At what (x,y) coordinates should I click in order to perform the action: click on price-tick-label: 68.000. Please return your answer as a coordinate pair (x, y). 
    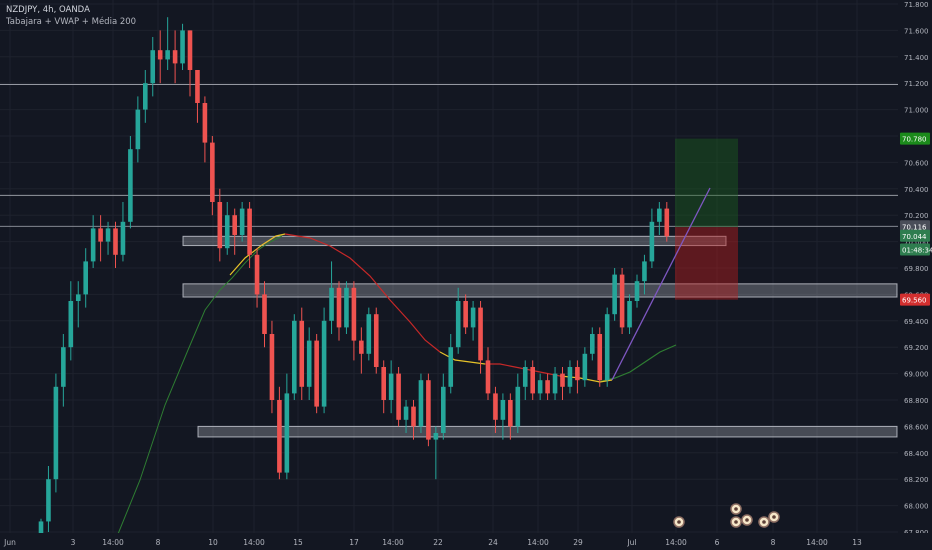
    Looking at the image, I should click on (916, 507).